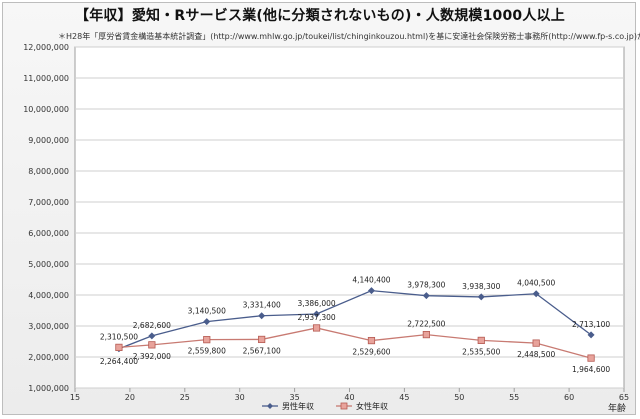 This screenshot has width=640, height=419. What do you see at coordinates (240, 397) in the screenshot?
I see `x-tick-label: 30` at bounding box center [240, 397].